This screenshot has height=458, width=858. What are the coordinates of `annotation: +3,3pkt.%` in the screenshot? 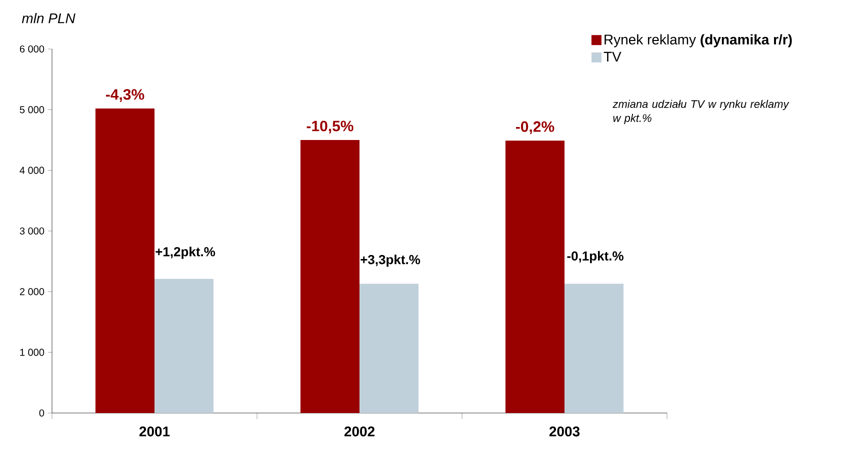 It's located at (390, 260).